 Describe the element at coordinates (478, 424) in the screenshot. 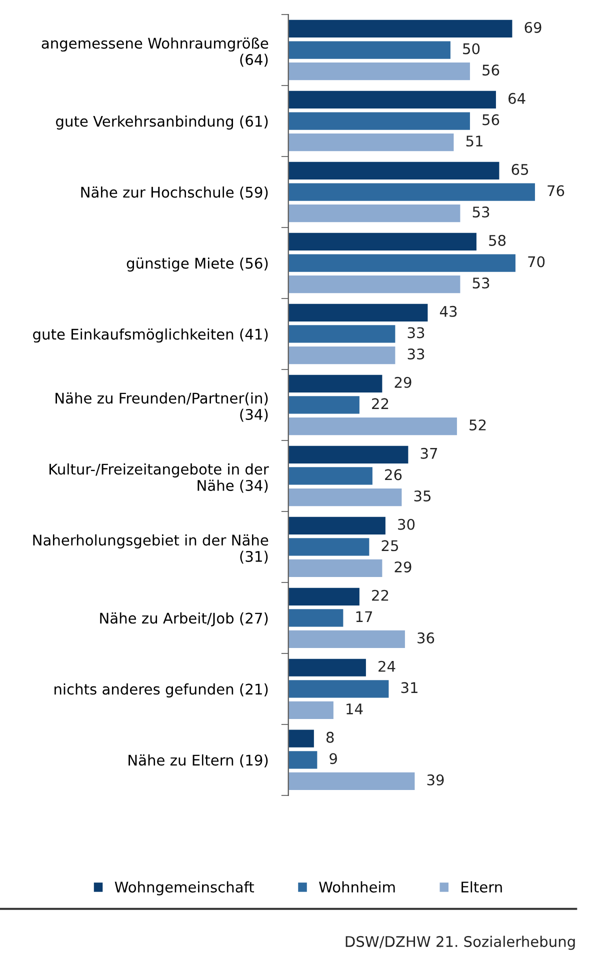

I see `data-label: 52` at that location.